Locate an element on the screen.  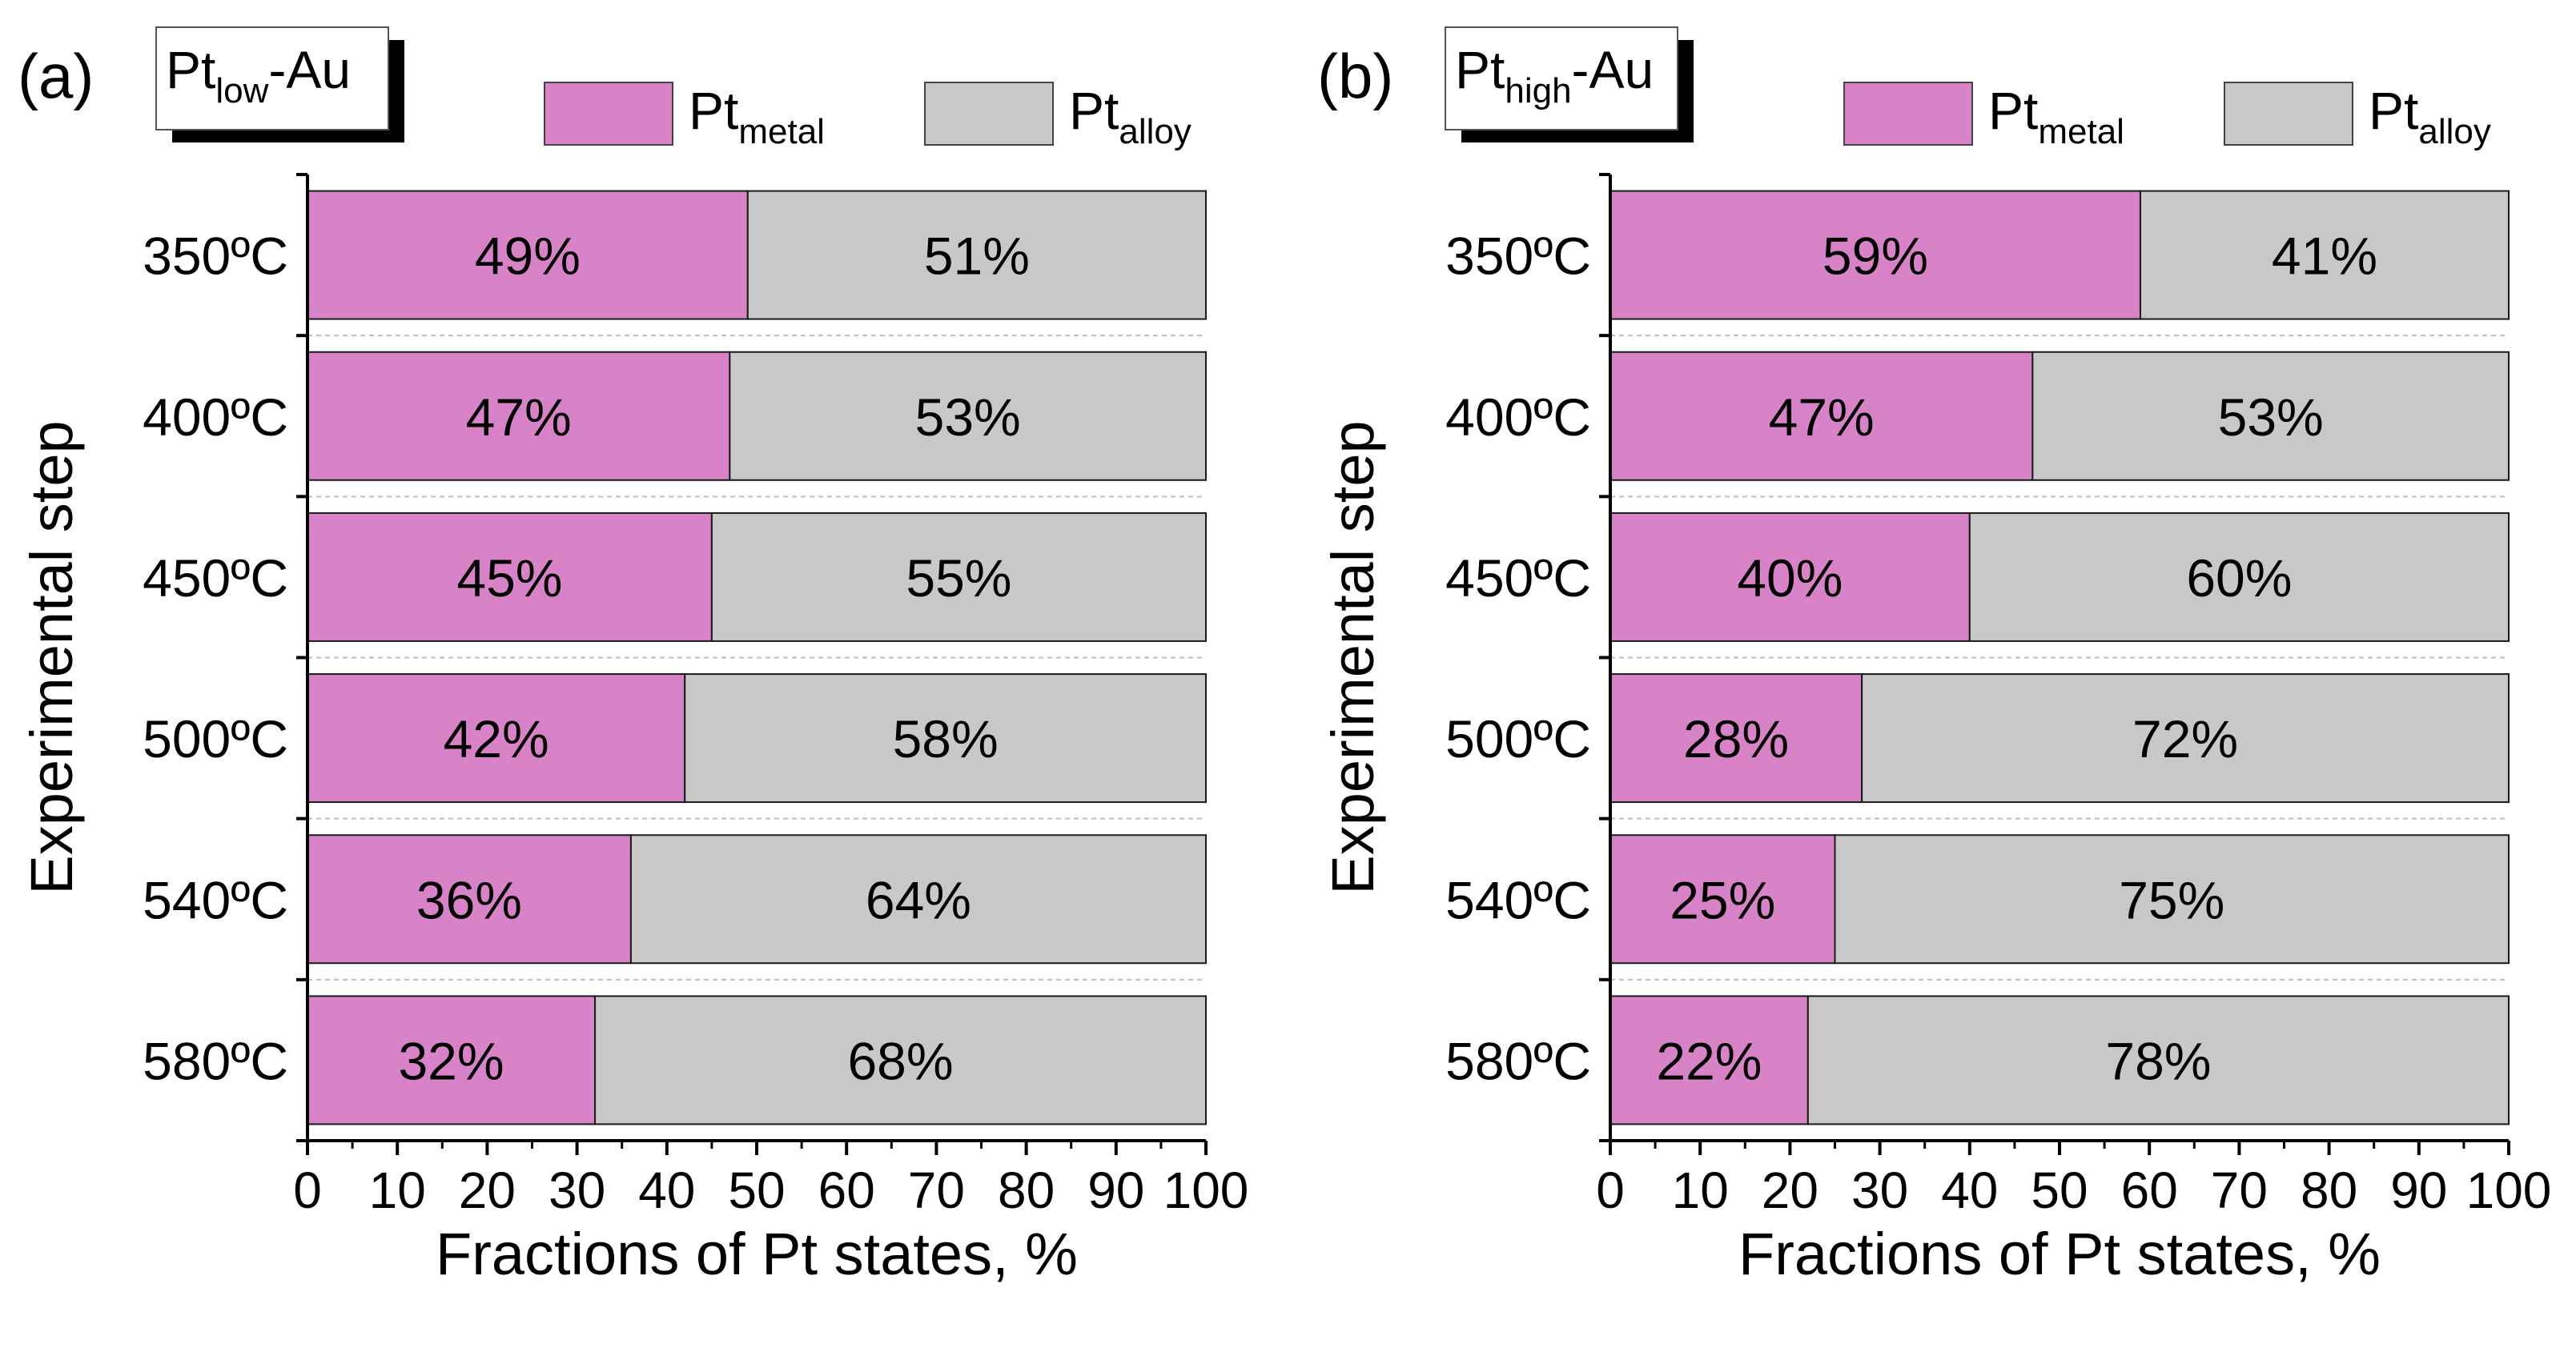
bar-value-label: 64% is located at coordinates (918, 899).